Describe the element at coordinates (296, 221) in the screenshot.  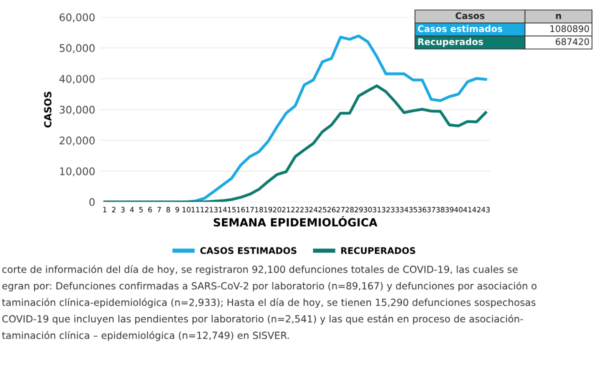
I see `x-axis-title: SEMANA EPIDEMIOLÓGICA` at that location.